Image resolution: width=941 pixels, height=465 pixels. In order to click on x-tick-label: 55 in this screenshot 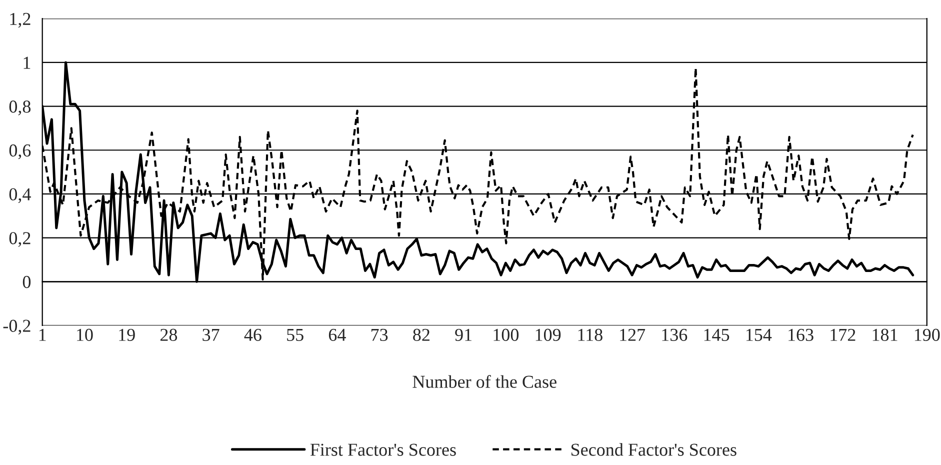, I will do `click(295, 334)`.